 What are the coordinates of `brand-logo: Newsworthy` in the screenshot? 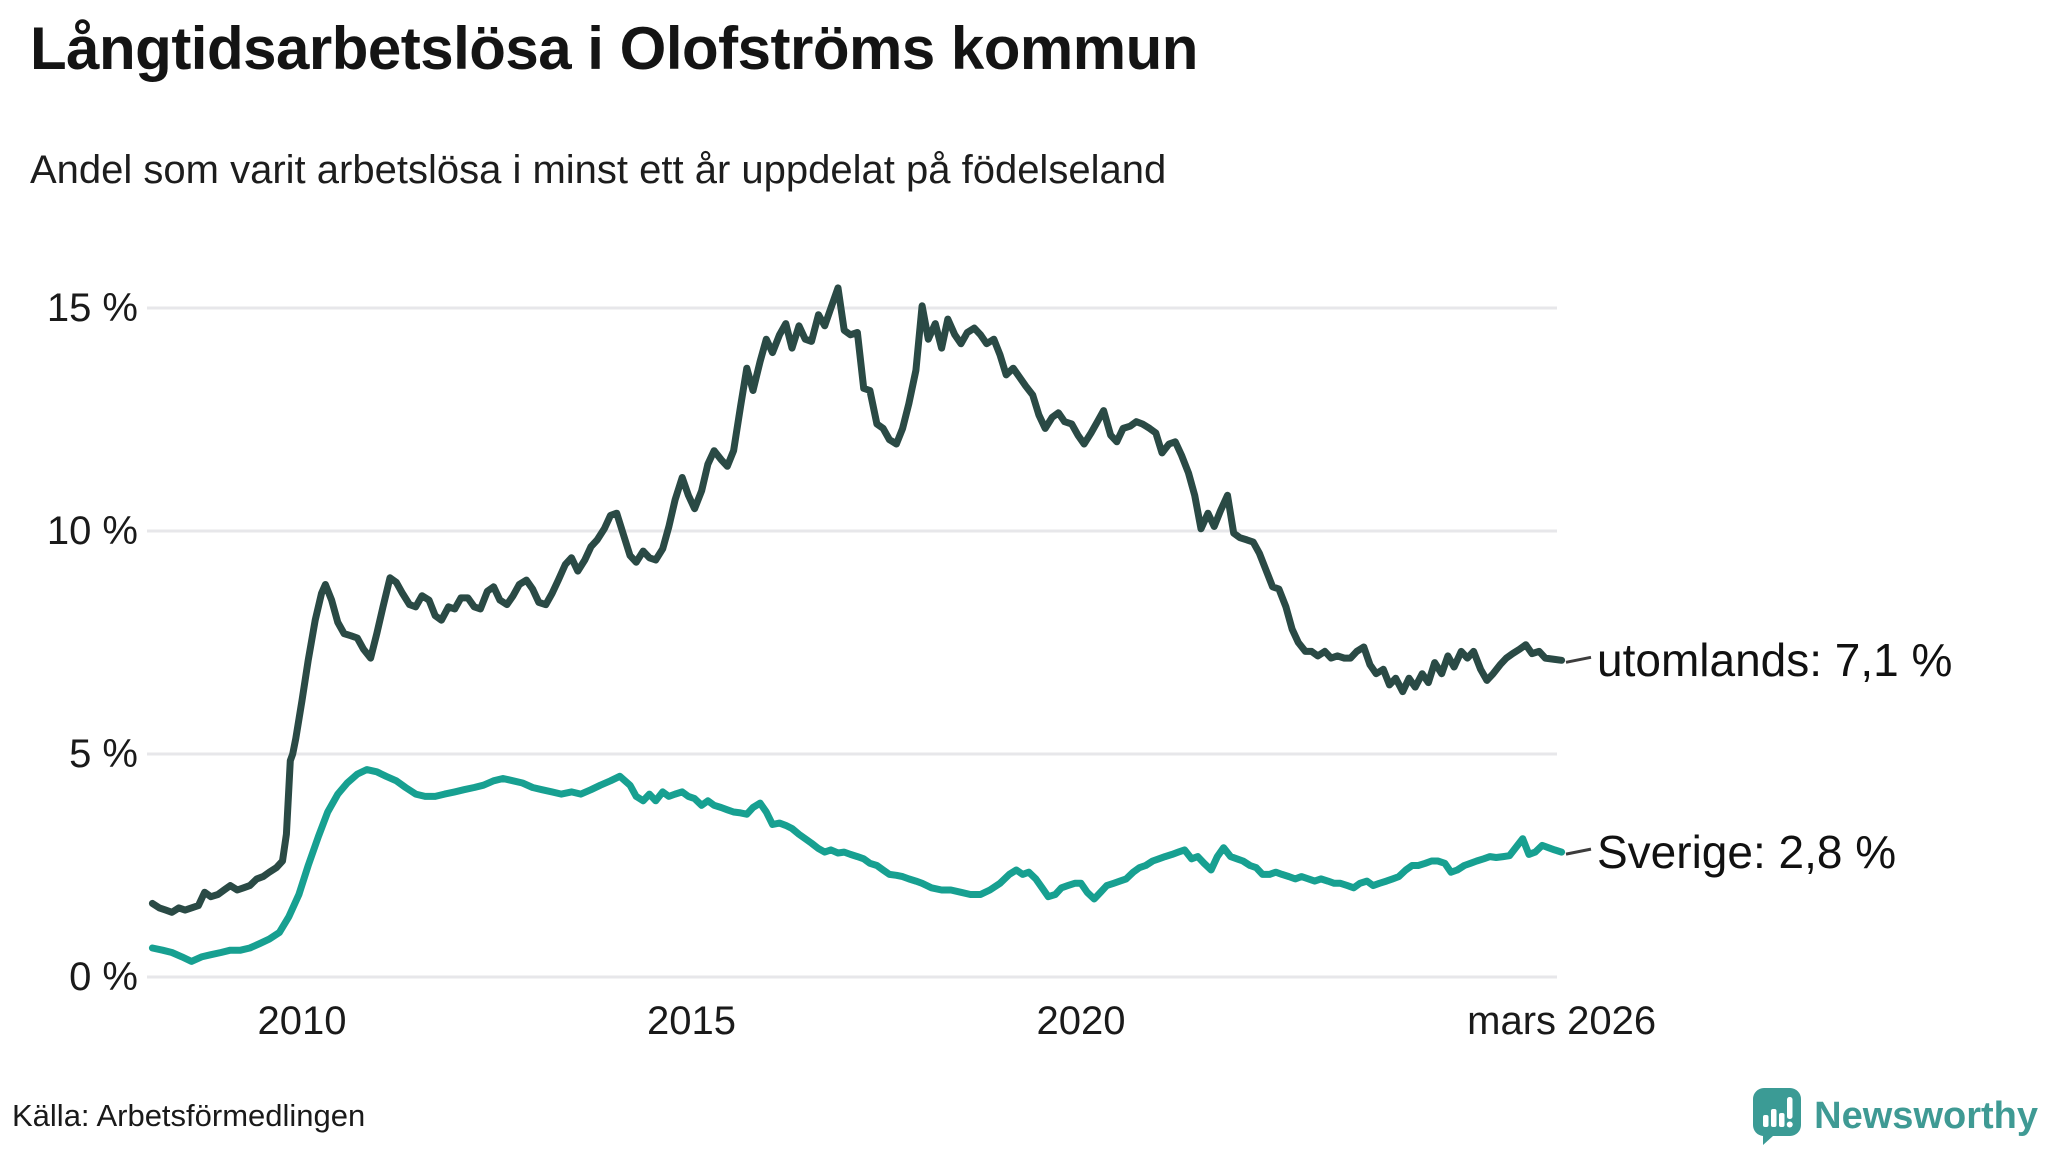 It's located at (1895, 1116).